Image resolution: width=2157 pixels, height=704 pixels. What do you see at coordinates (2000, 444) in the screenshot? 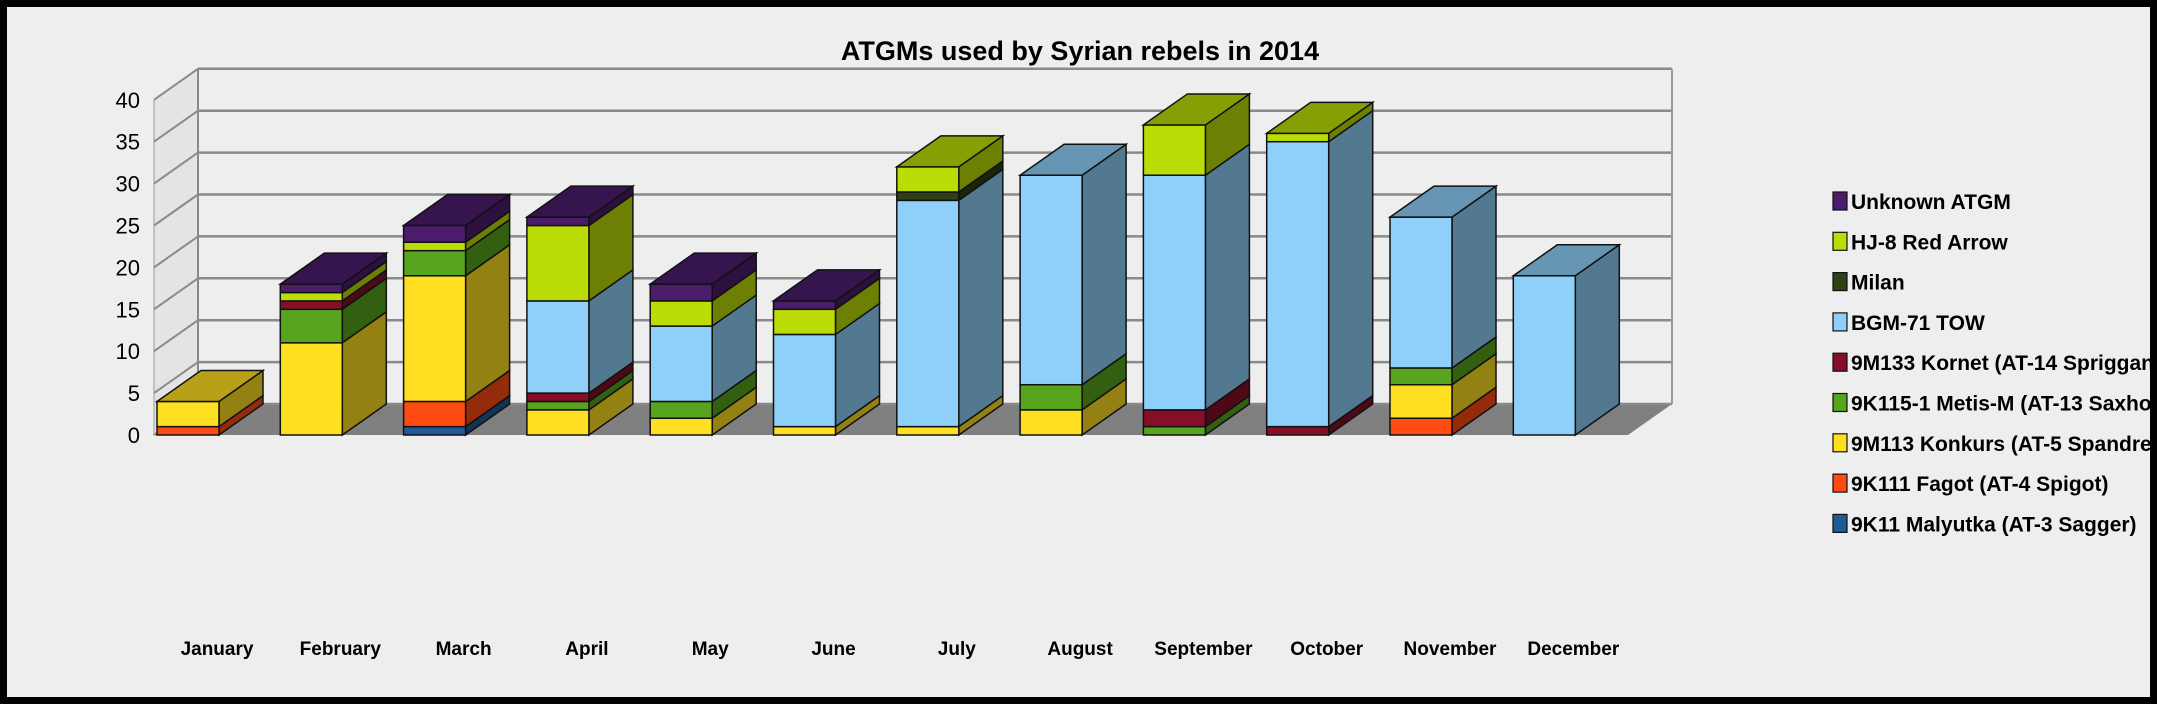
I see `legend-label: 9M113 Konkurs (AT-5 Spandrel)` at bounding box center [2000, 444].